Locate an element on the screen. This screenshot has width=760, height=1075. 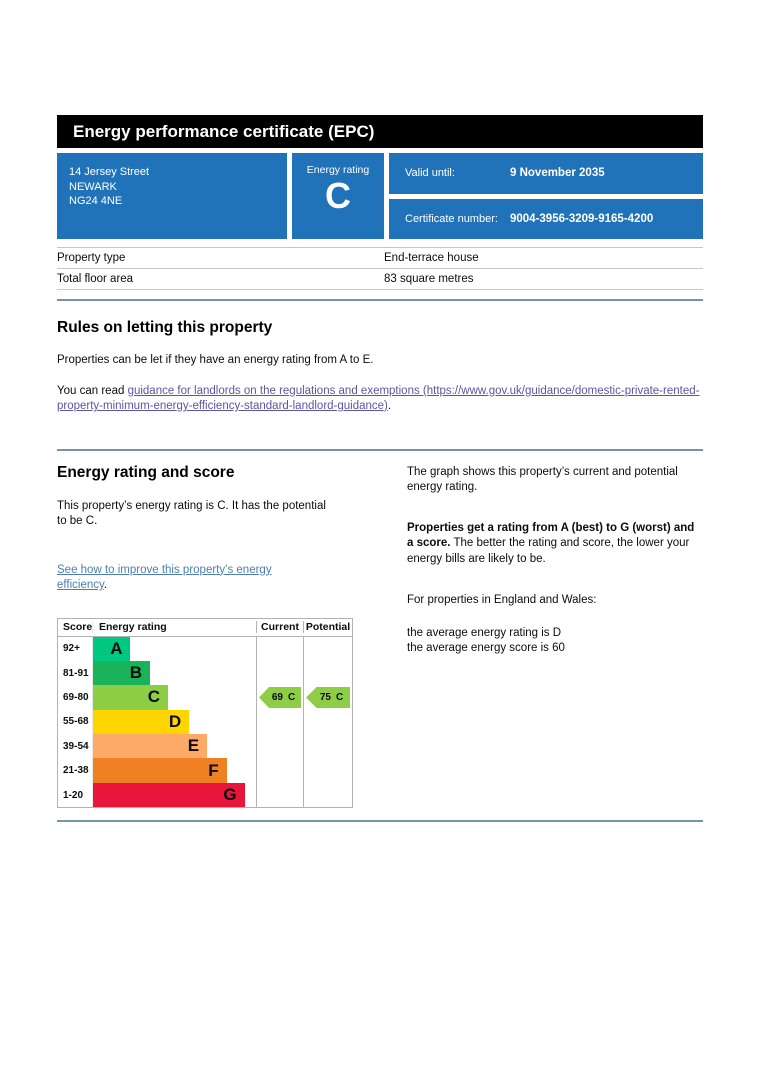
epc-band-row: 69-80 C 69 C 75 C is located at coordinates (205, 697).